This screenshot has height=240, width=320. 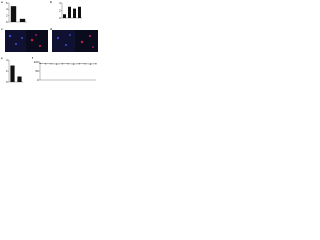 I want to click on y-tick-label: 50, so click(x=37, y=71).